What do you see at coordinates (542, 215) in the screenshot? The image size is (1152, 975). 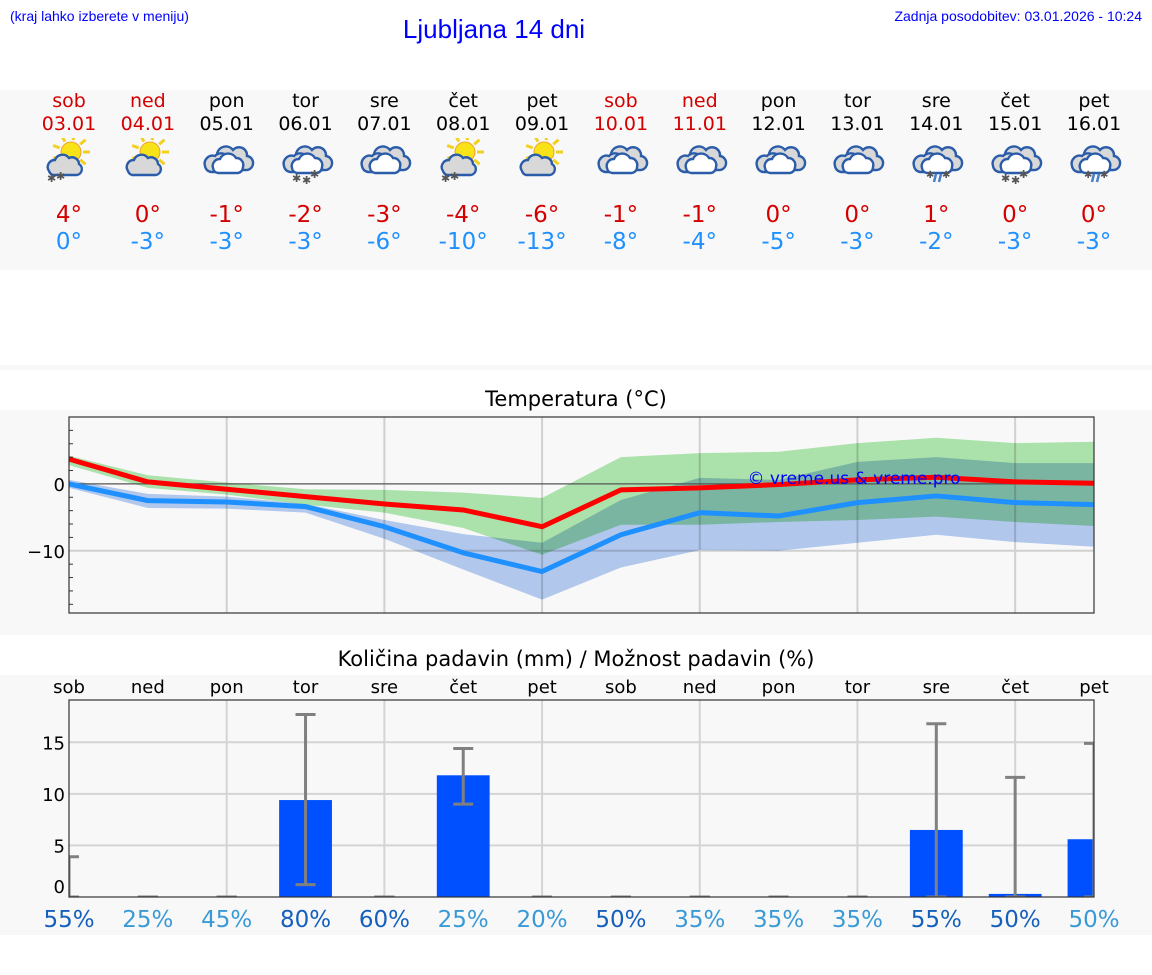 I see `max-temperature: -6°` at bounding box center [542, 215].